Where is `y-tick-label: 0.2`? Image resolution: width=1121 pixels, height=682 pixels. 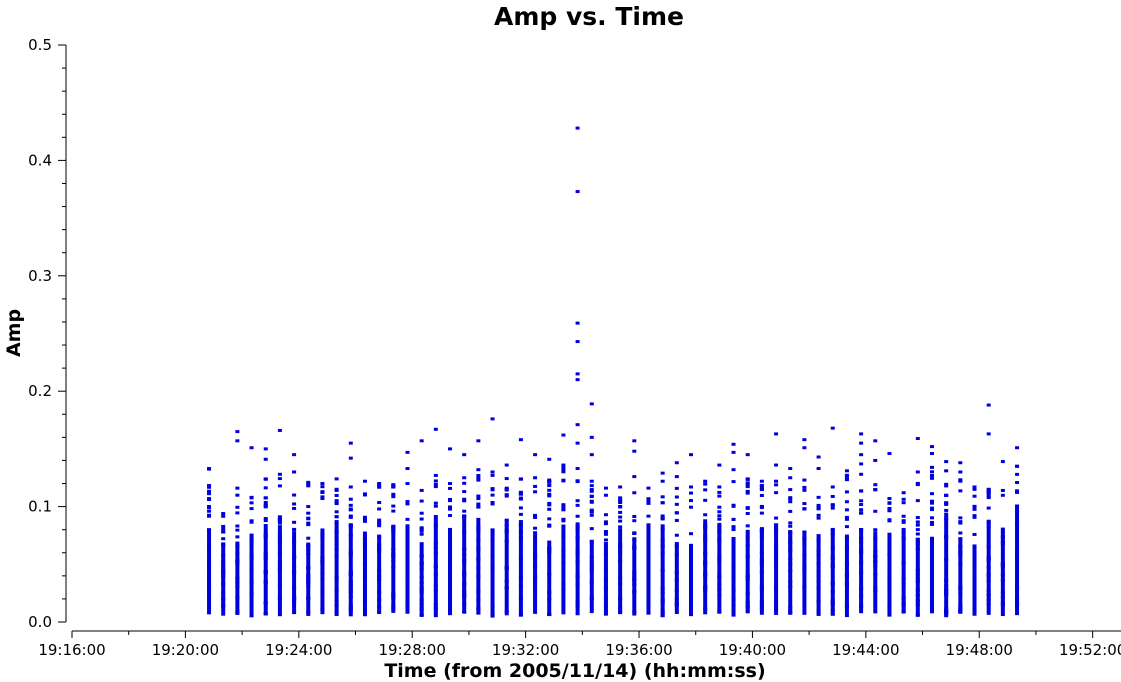
y-tick-label: 0.2 is located at coordinates (40, 391).